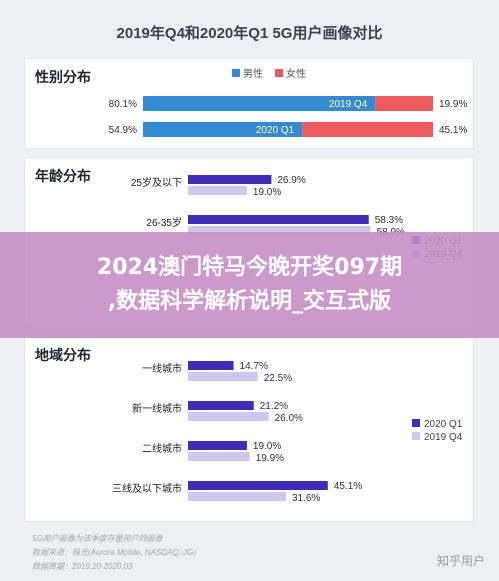 The image size is (499, 581). Describe the element at coordinates (274, 406) in the screenshot. I see `value-label-q1-1: 21.2%` at that location.